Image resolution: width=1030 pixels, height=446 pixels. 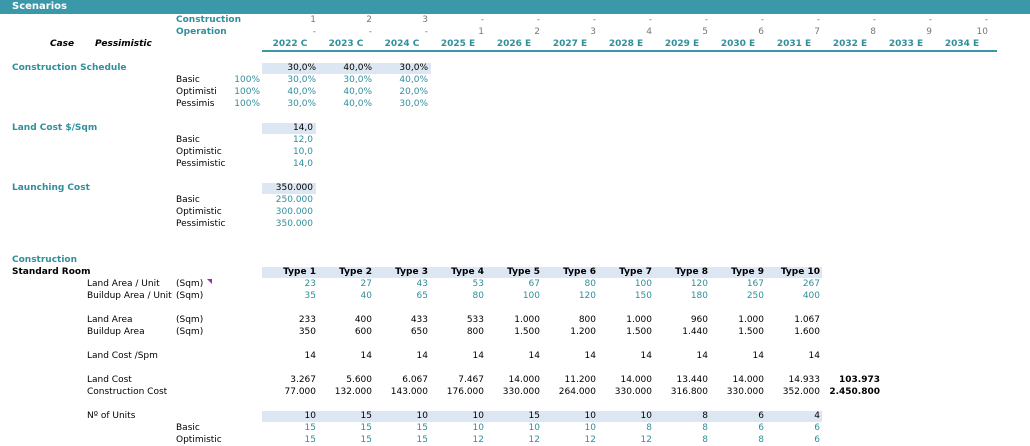 I want to click on construction-value: 350, so click(x=307, y=332).